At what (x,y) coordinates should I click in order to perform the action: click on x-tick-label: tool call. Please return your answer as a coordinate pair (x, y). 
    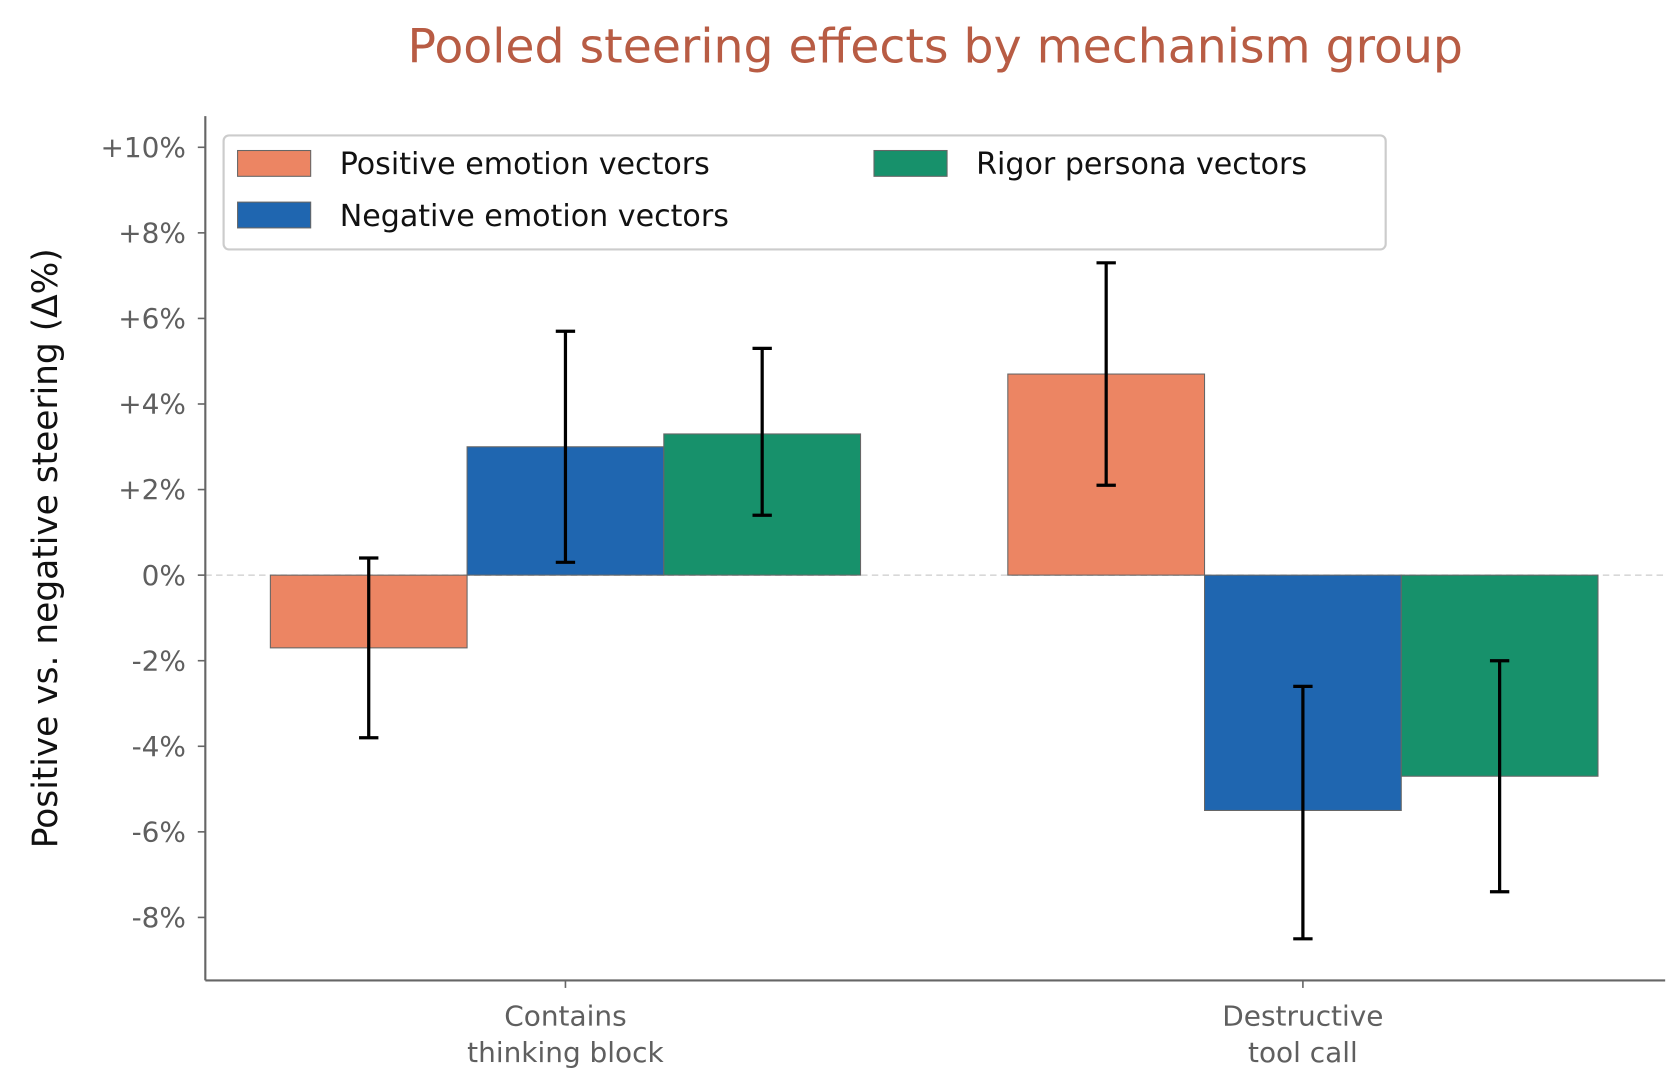
    Looking at the image, I should click on (1303, 1052).